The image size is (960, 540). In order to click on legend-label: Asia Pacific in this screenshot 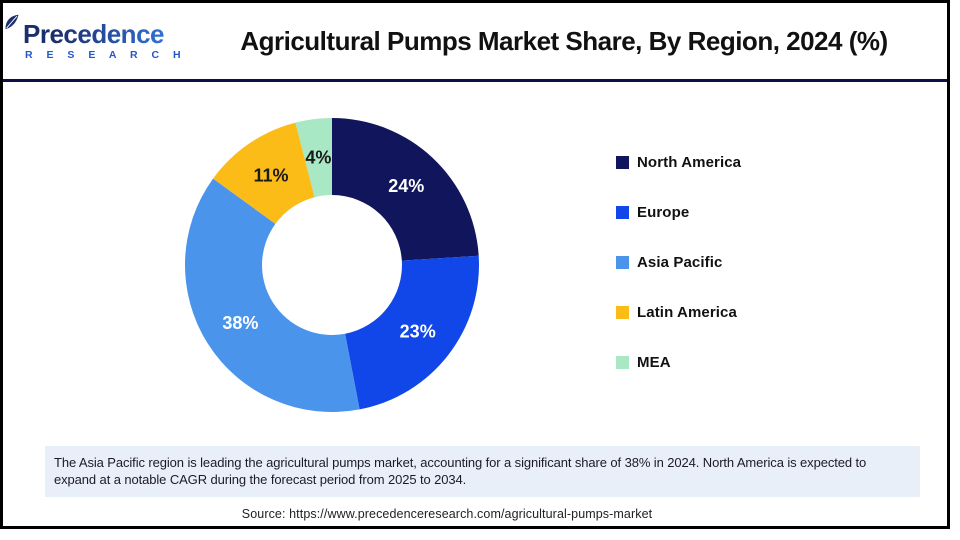, I will do `click(680, 262)`.